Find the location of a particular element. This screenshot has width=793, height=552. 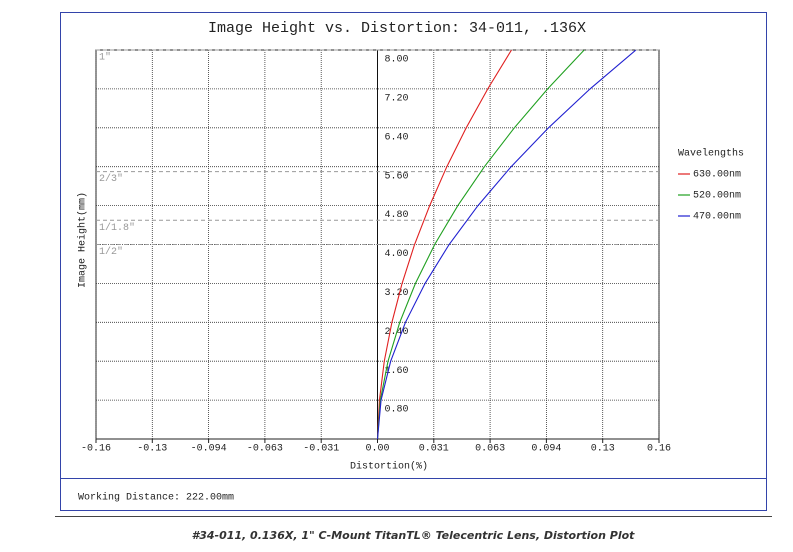

legend-title: Wavelengths is located at coordinates (711, 154).